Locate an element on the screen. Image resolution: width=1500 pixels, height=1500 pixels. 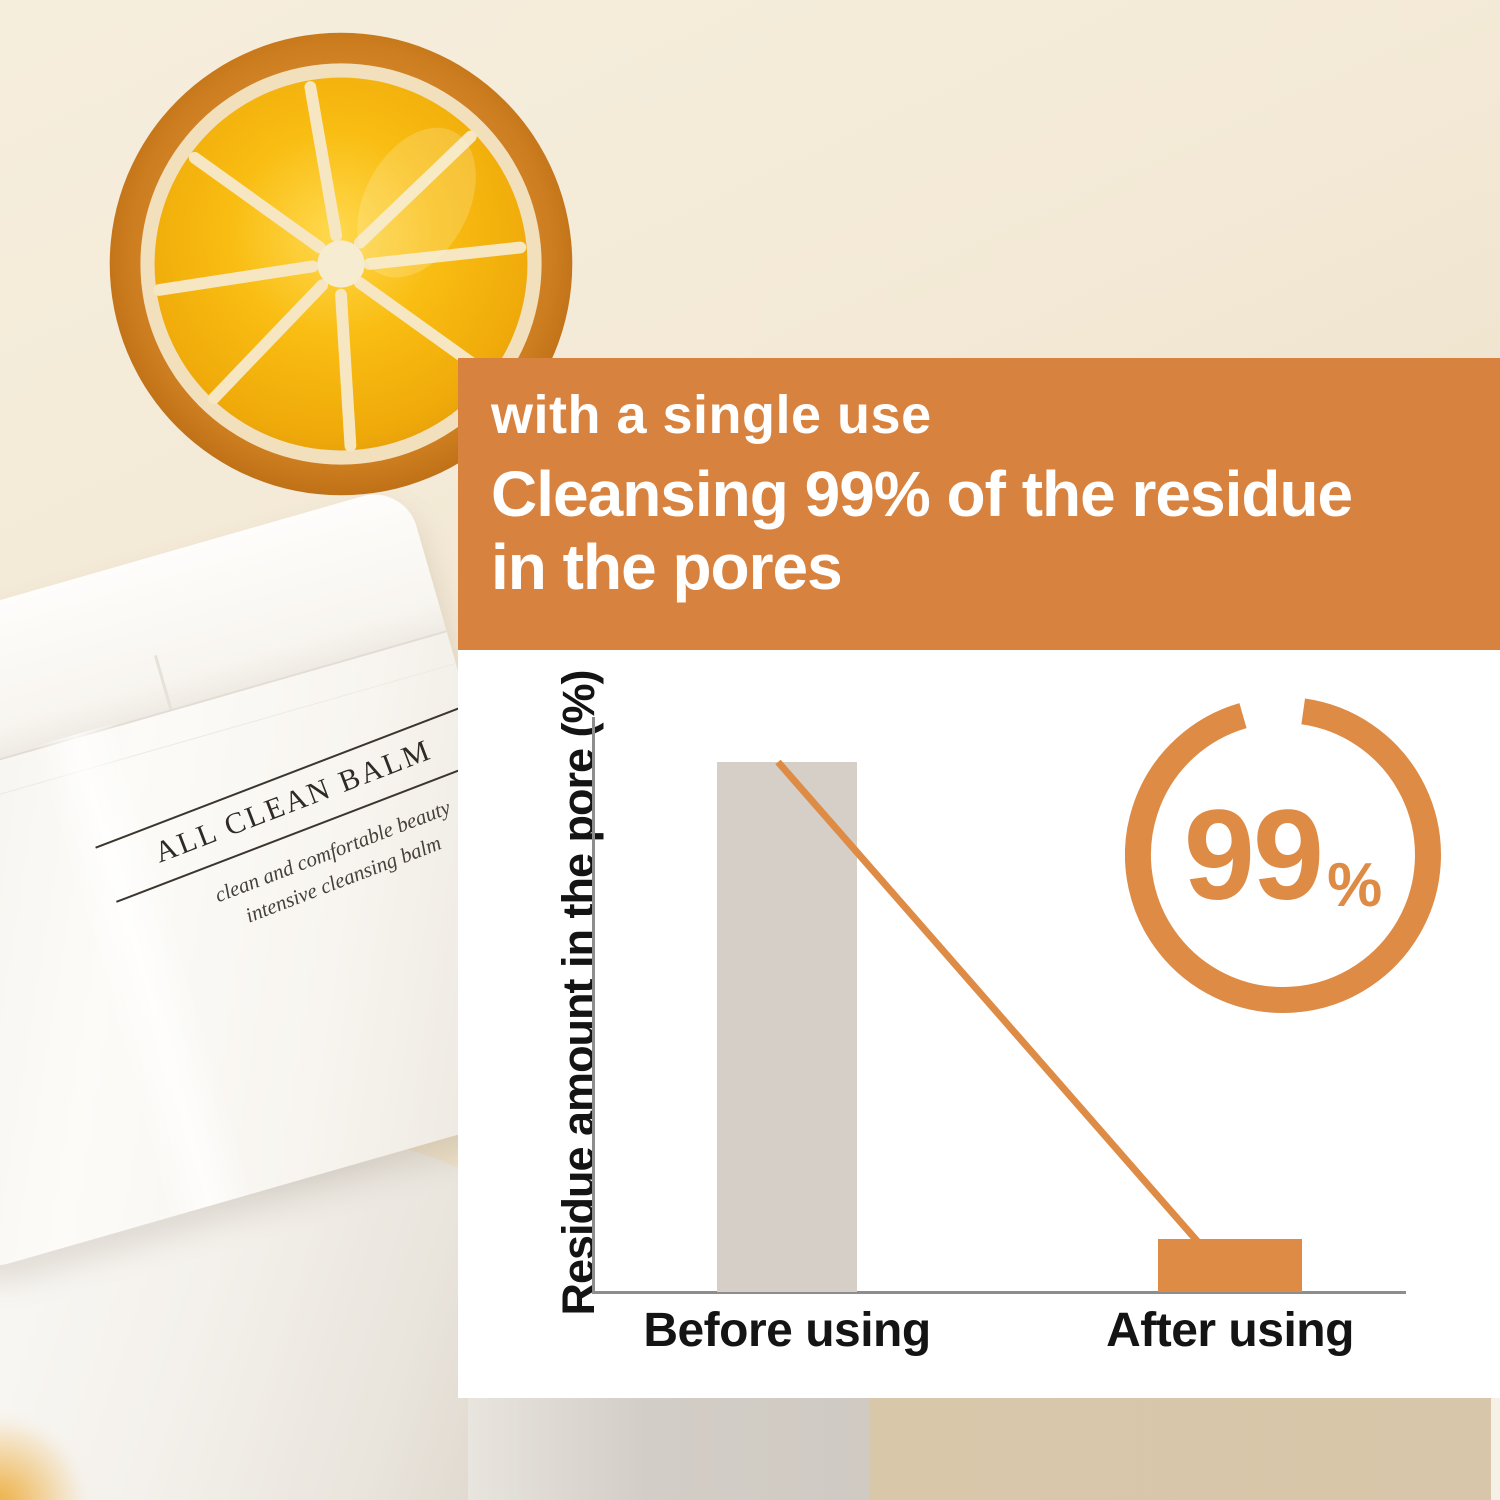
percent-badge-value: 99 is located at coordinates (1253, 855).